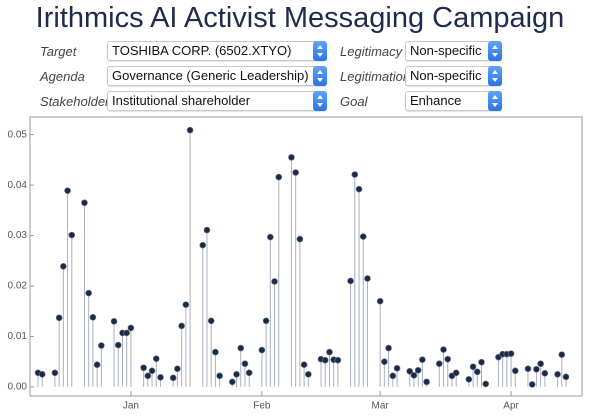 The width and height of the screenshot is (600, 416). What do you see at coordinates (75, 101) in the screenshot?
I see `control-label: Stakeholder` at bounding box center [75, 101].